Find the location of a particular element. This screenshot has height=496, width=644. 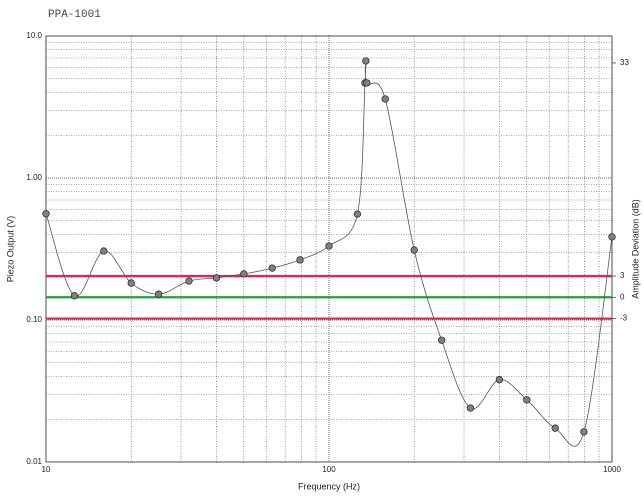

y2-tick-label: 3 is located at coordinates (622, 275).